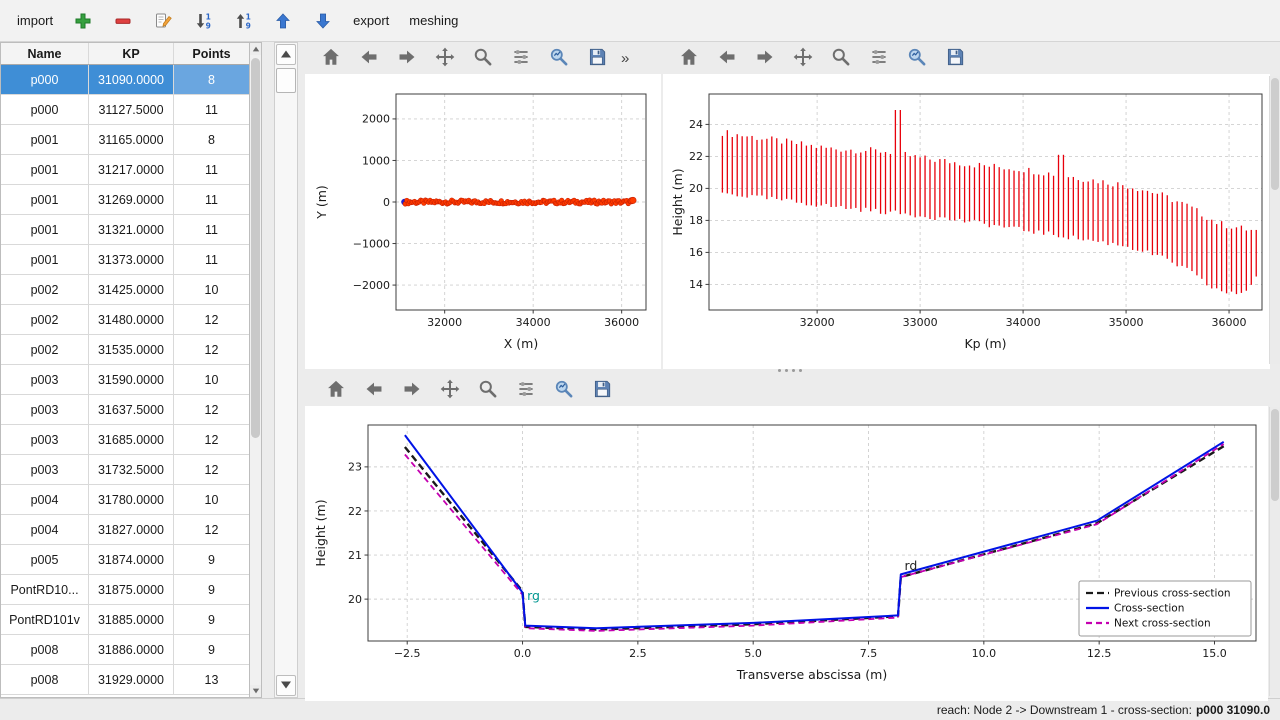 The image size is (1280, 720). Describe the element at coordinates (125, 500) in the screenshot. I see `table-row: p004 31780.0000 10` at that location.